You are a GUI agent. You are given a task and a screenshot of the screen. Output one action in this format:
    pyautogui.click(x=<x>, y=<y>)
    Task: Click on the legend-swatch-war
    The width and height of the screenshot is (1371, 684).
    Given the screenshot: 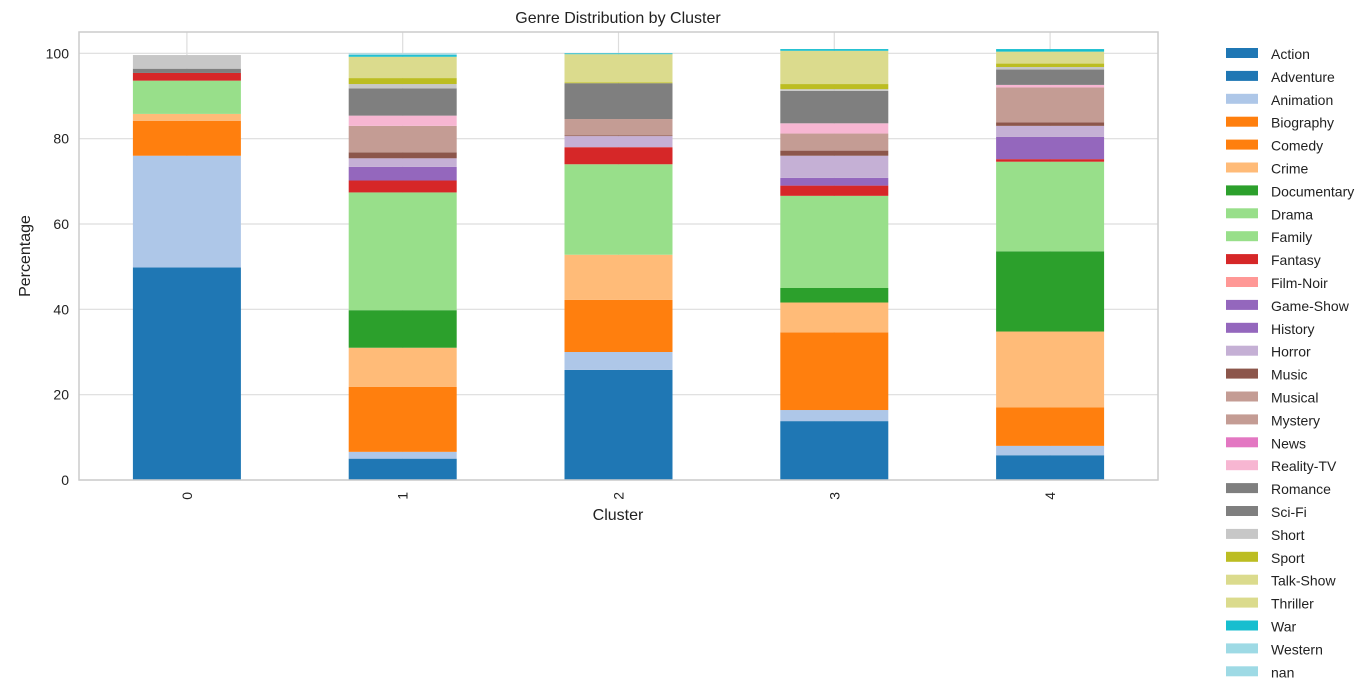 What is the action you would take?
    pyautogui.click(x=1242, y=625)
    